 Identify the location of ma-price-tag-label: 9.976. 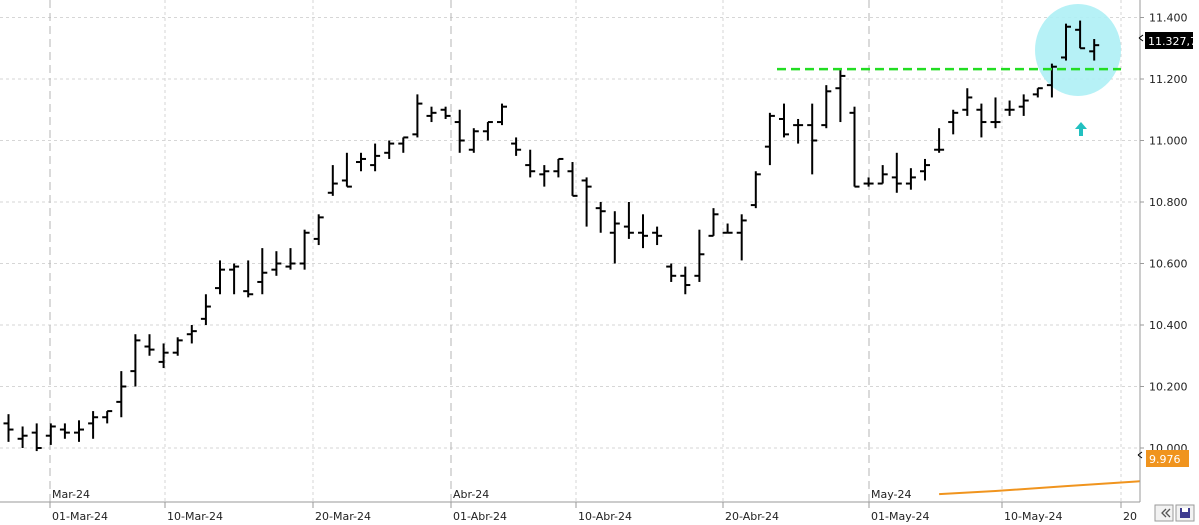
(1165, 459).